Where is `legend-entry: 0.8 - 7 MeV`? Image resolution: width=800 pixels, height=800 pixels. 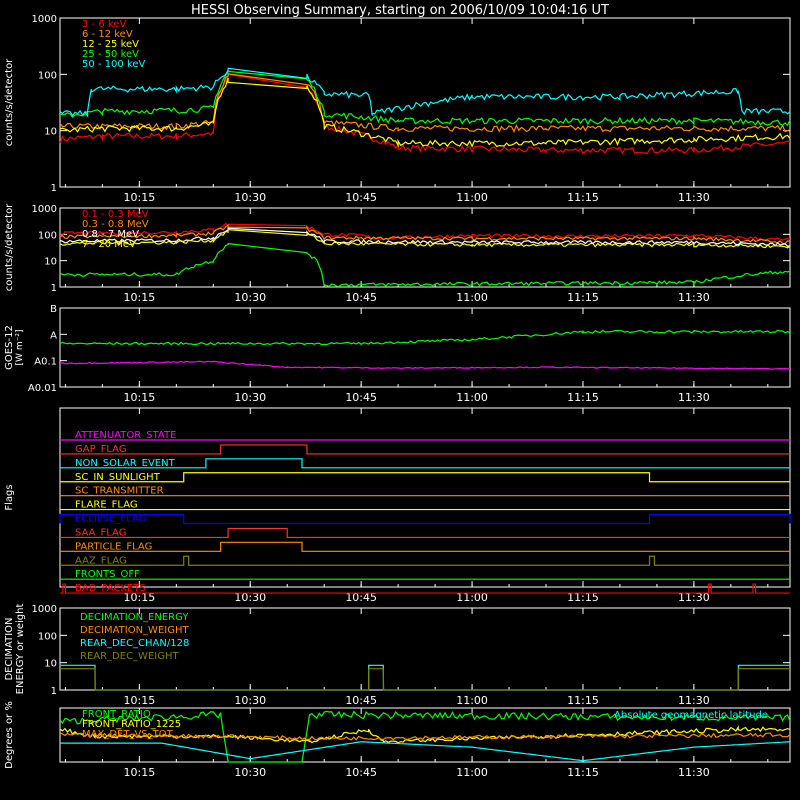 legend-entry: 0.8 - 7 MeV is located at coordinates (110, 234).